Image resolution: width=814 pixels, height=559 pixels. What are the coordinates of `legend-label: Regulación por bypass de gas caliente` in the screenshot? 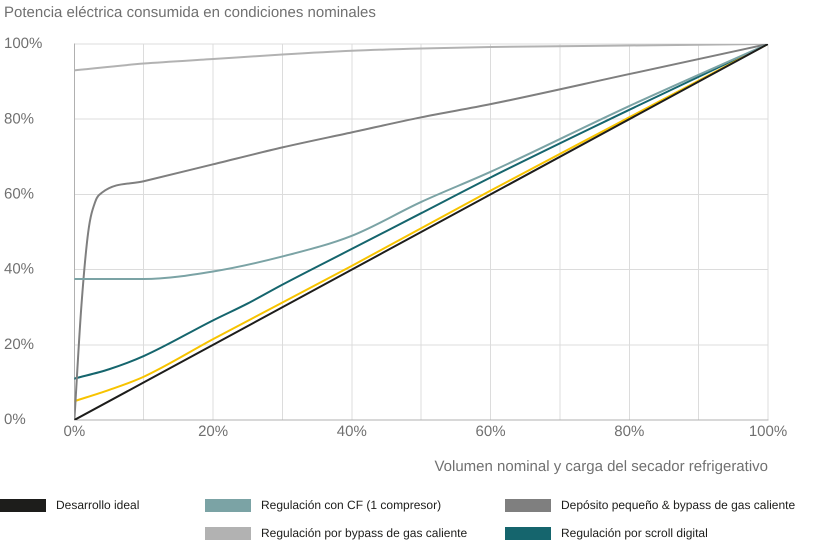 It's located at (364, 533).